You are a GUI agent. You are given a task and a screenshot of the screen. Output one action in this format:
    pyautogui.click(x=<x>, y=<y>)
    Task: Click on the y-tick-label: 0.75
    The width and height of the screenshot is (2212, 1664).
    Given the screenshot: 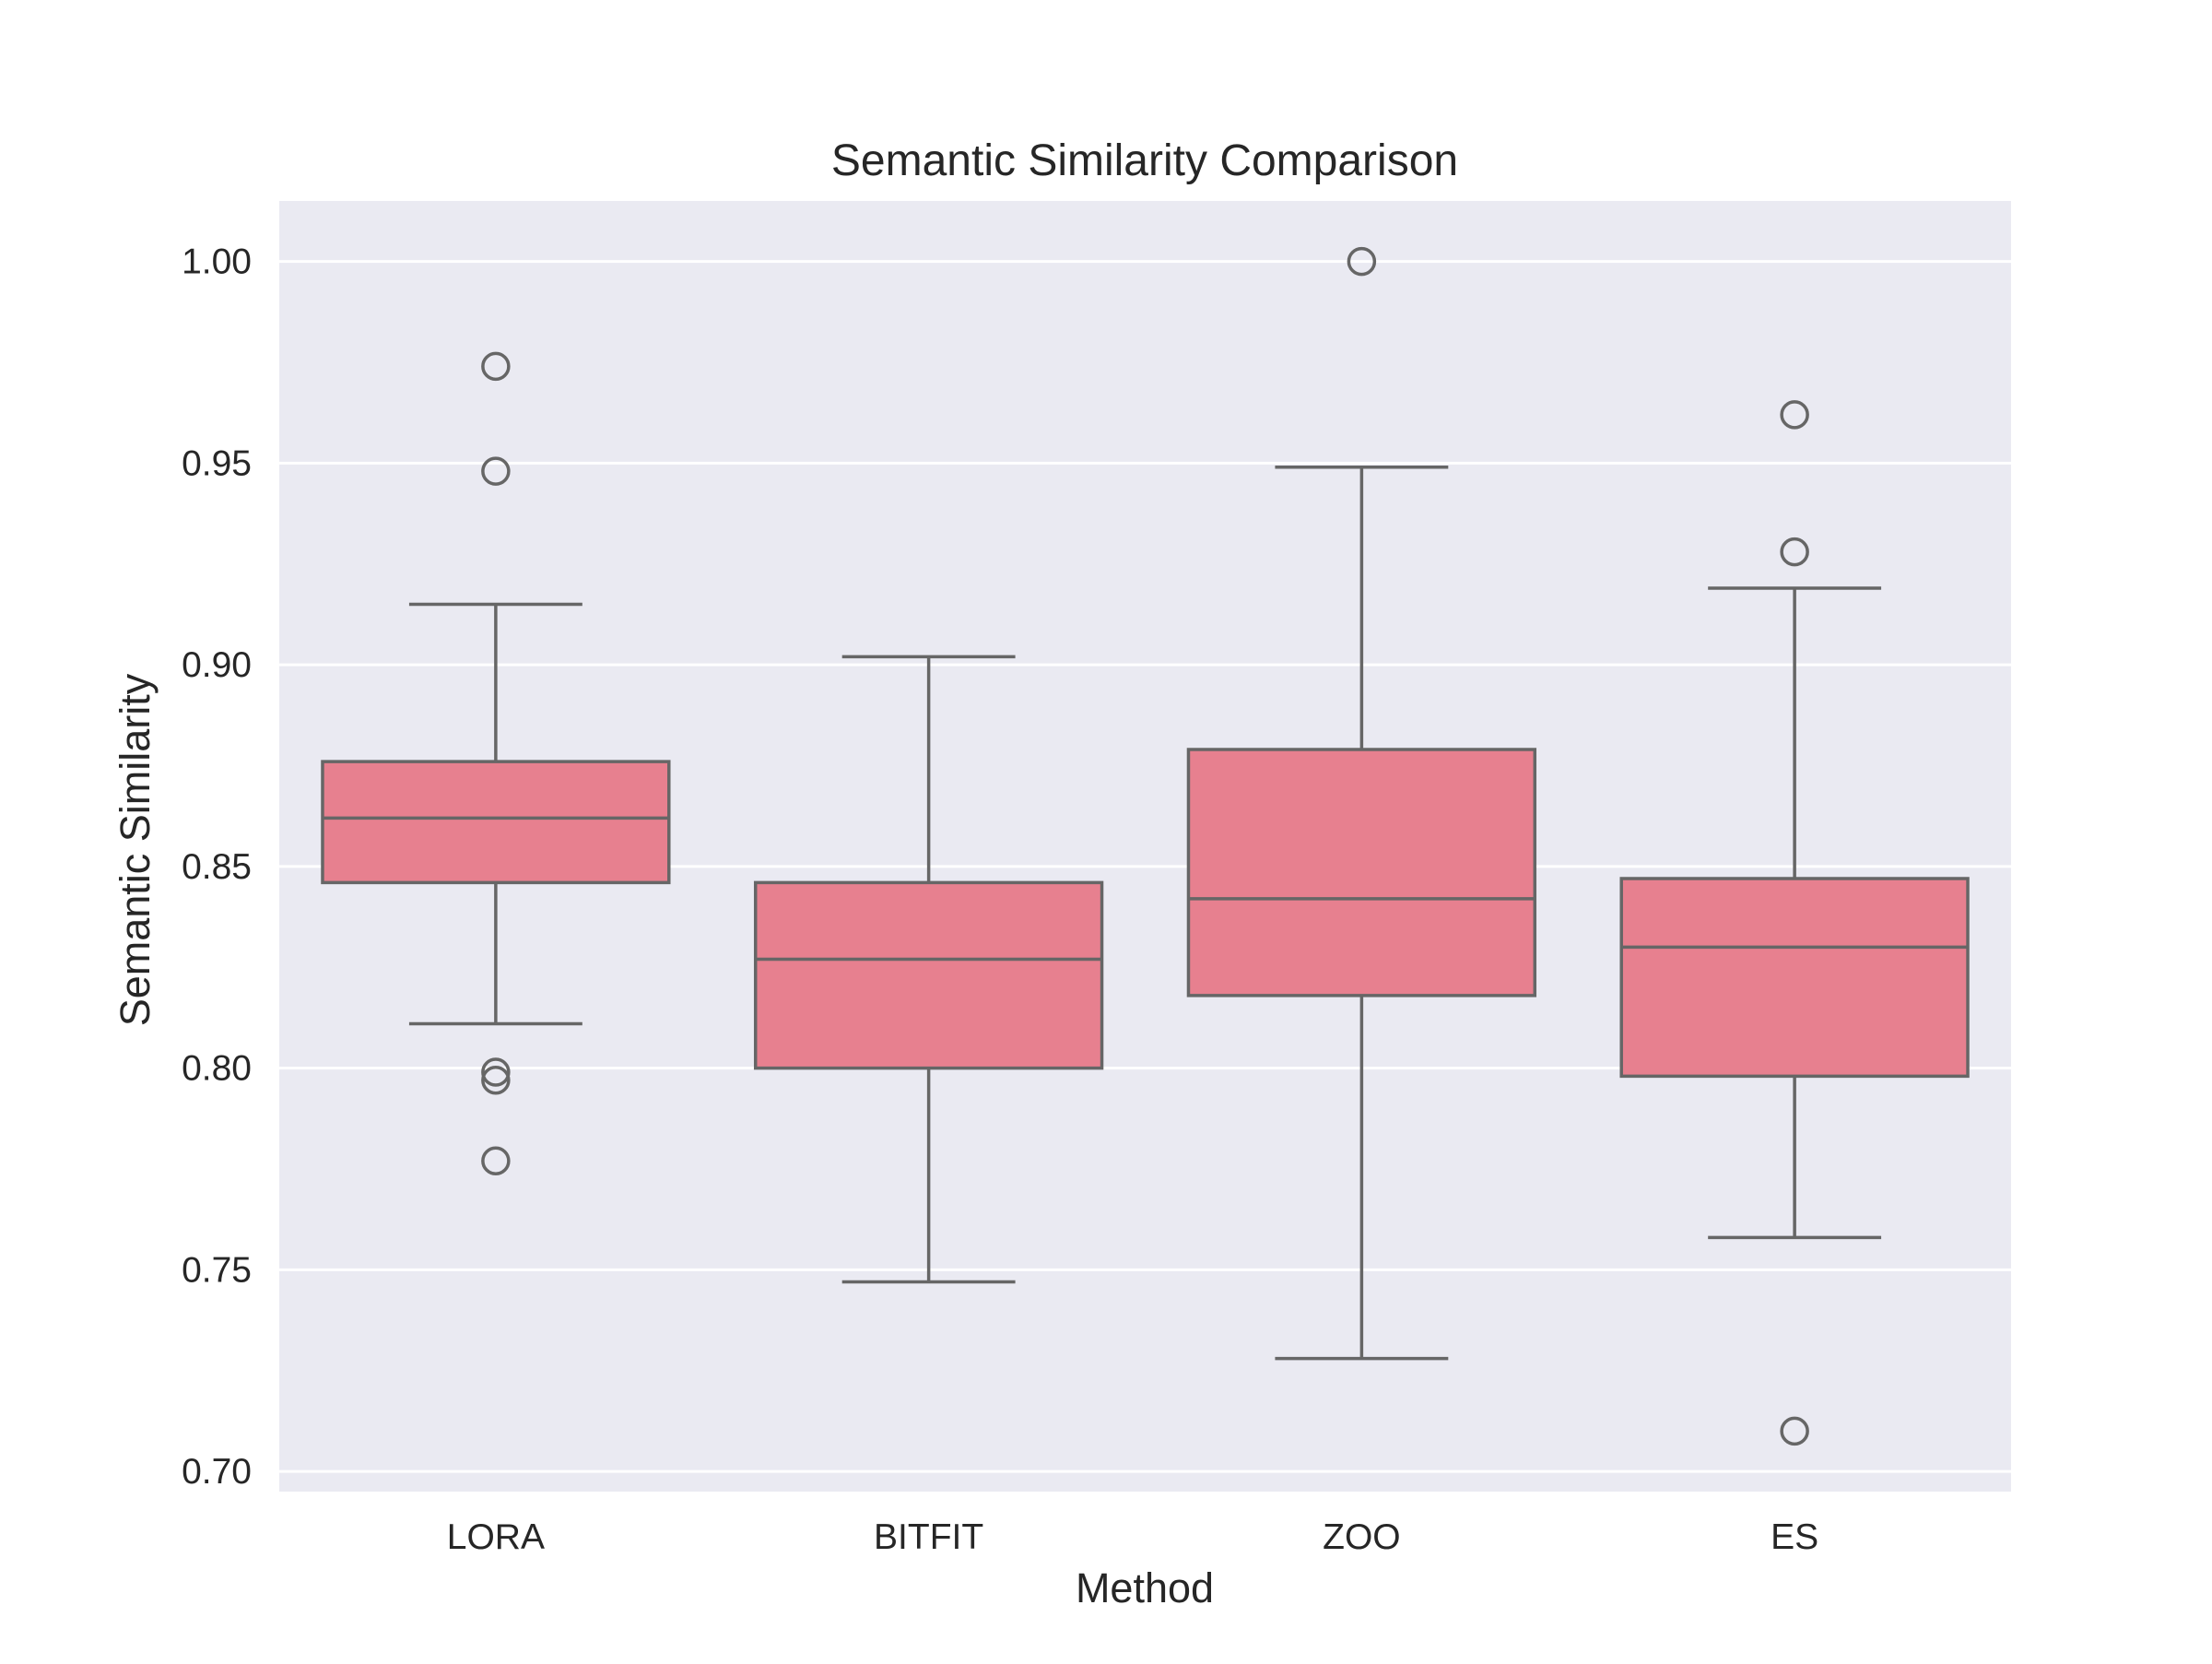 What is the action you would take?
    pyautogui.click(x=217, y=1270)
    